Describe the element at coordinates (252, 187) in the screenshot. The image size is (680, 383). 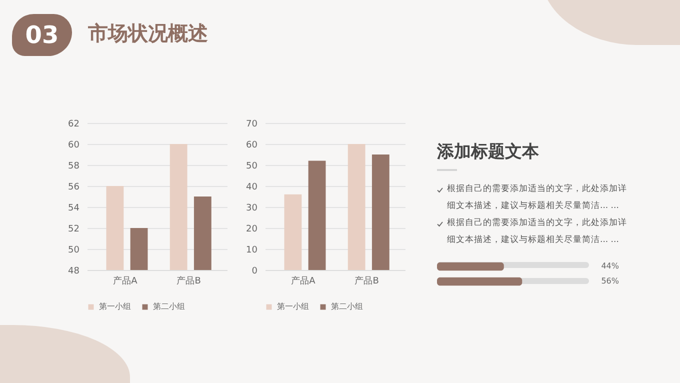
I see `y-tick-label: 40` at that location.